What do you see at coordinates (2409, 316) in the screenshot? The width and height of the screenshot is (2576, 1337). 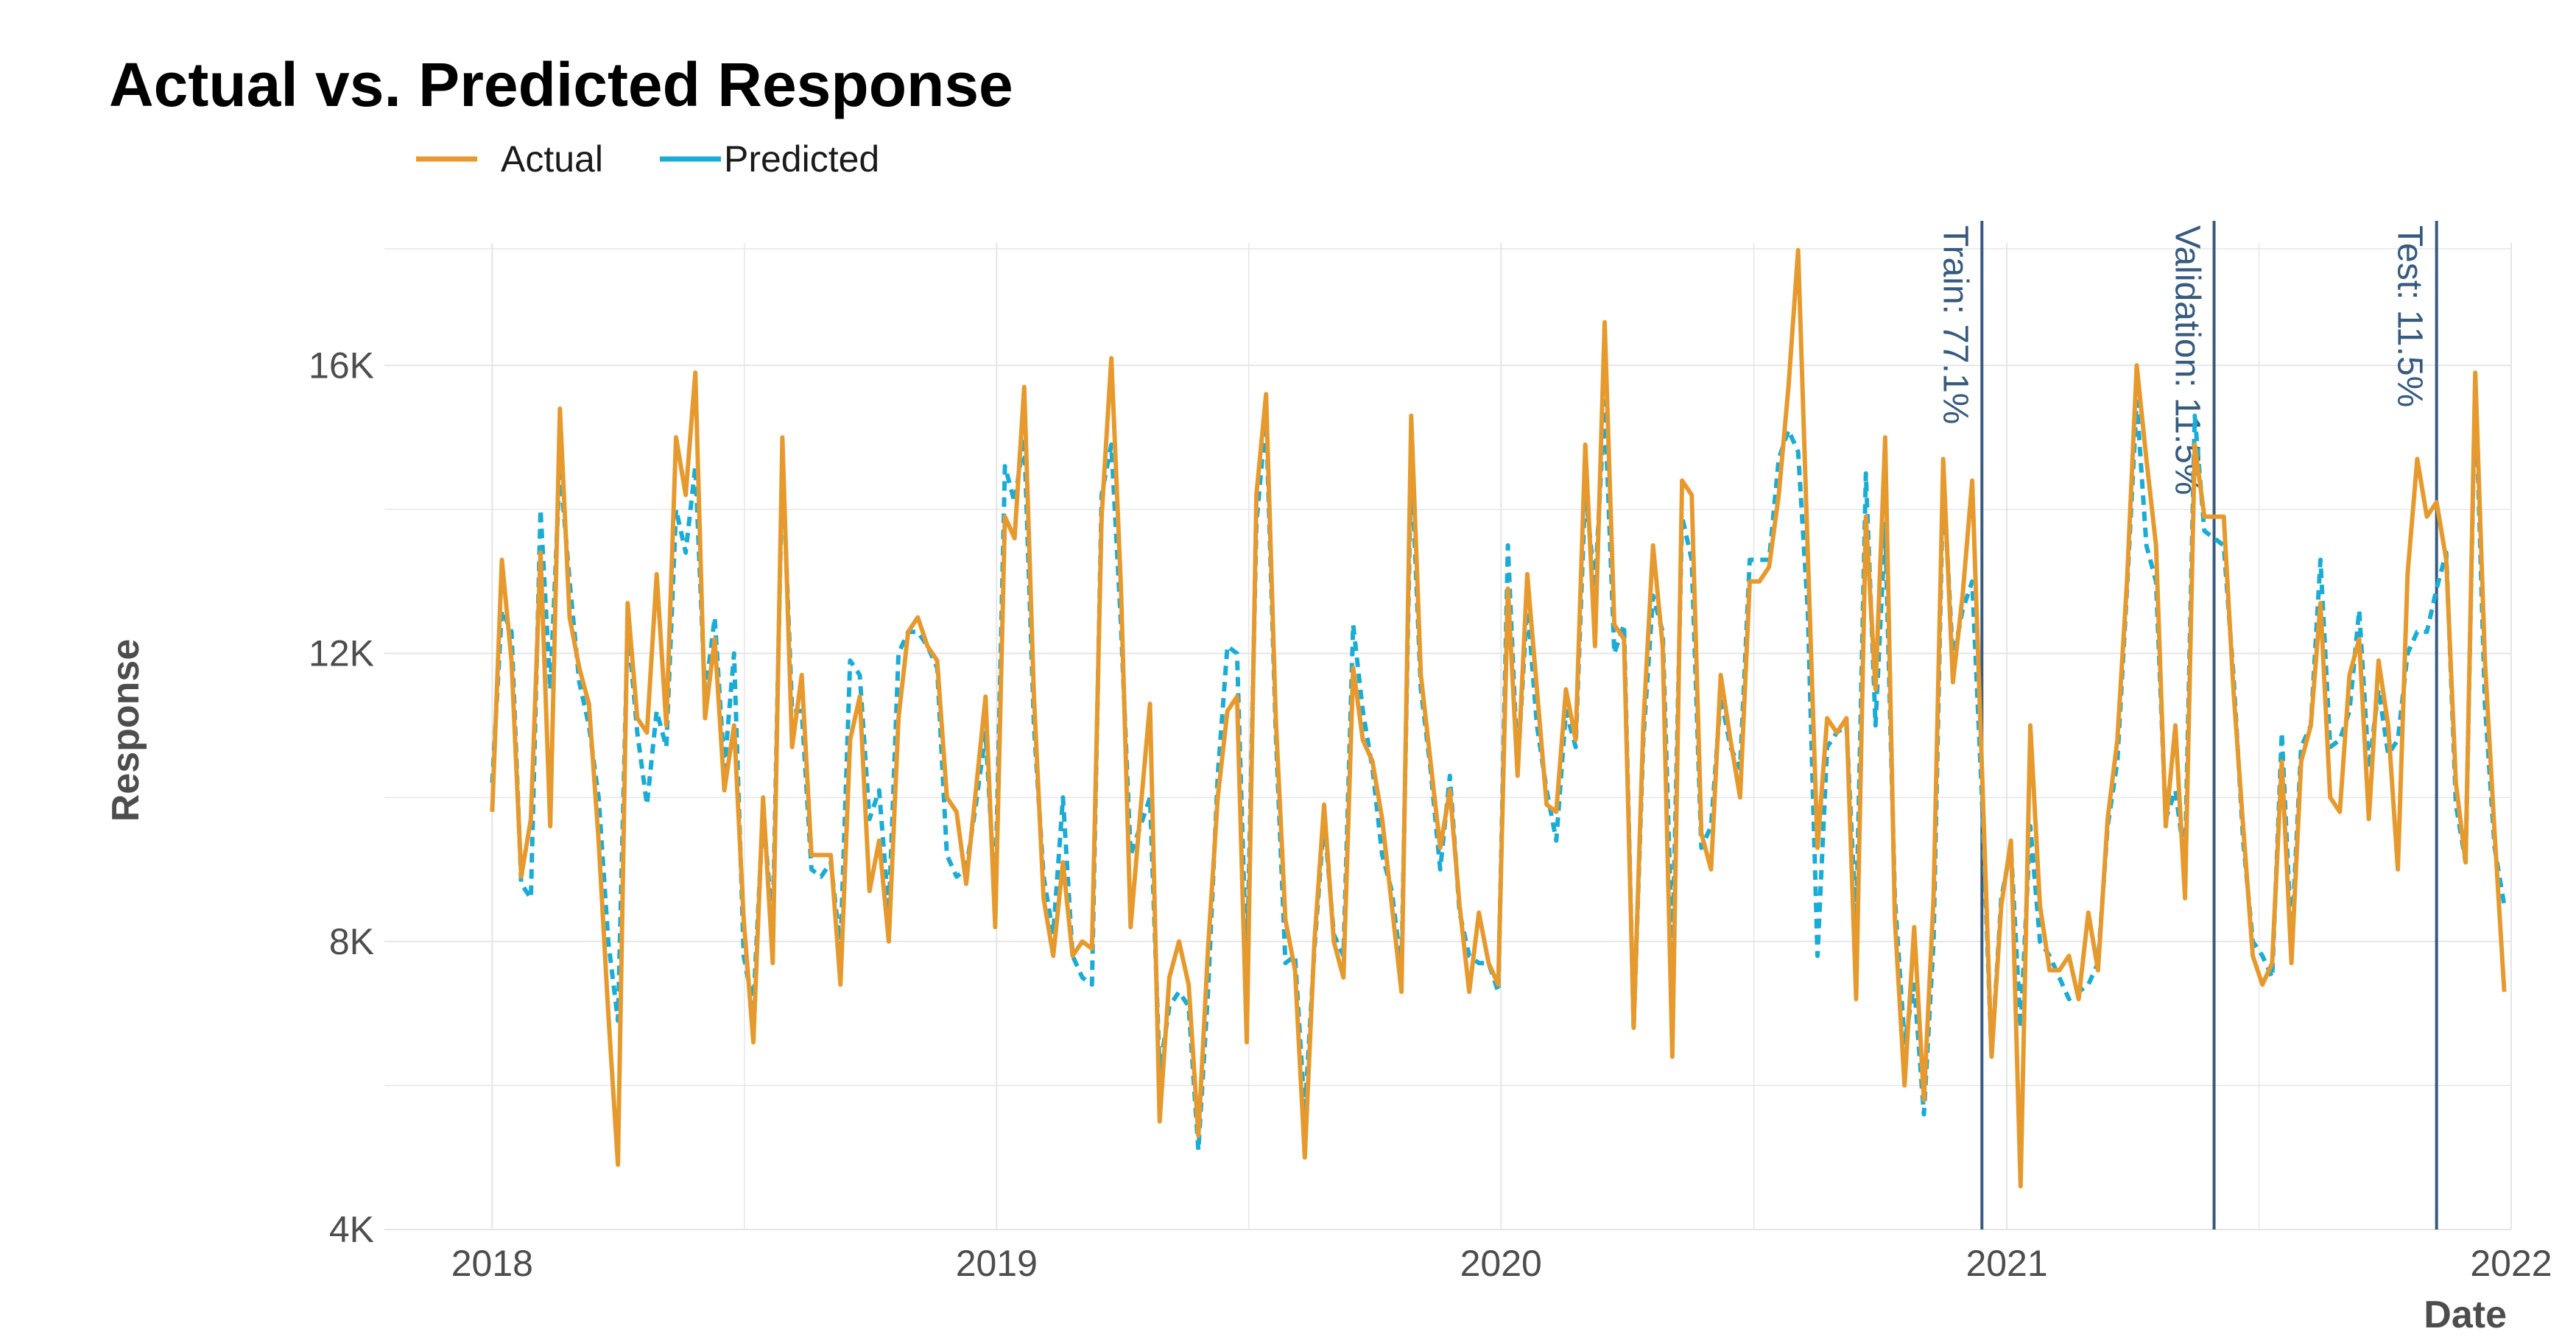 I see `split-label: Test: 11.5%` at bounding box center [2409, 316].